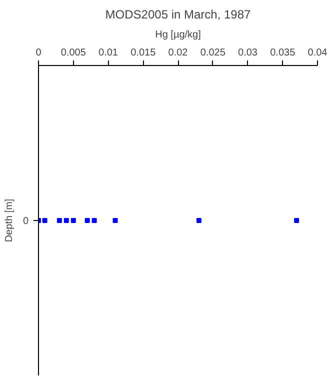 The width and height of the screenshot is (333, 377). What do you see at coordinates (283, 53) in the screenshot?
I see `x-tick-label: 0.035` at bounding box center [283, 53].